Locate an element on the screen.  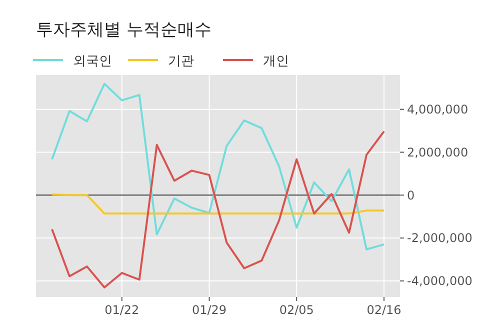
legend-label: 외국인 is located at coordinates (92, 61).